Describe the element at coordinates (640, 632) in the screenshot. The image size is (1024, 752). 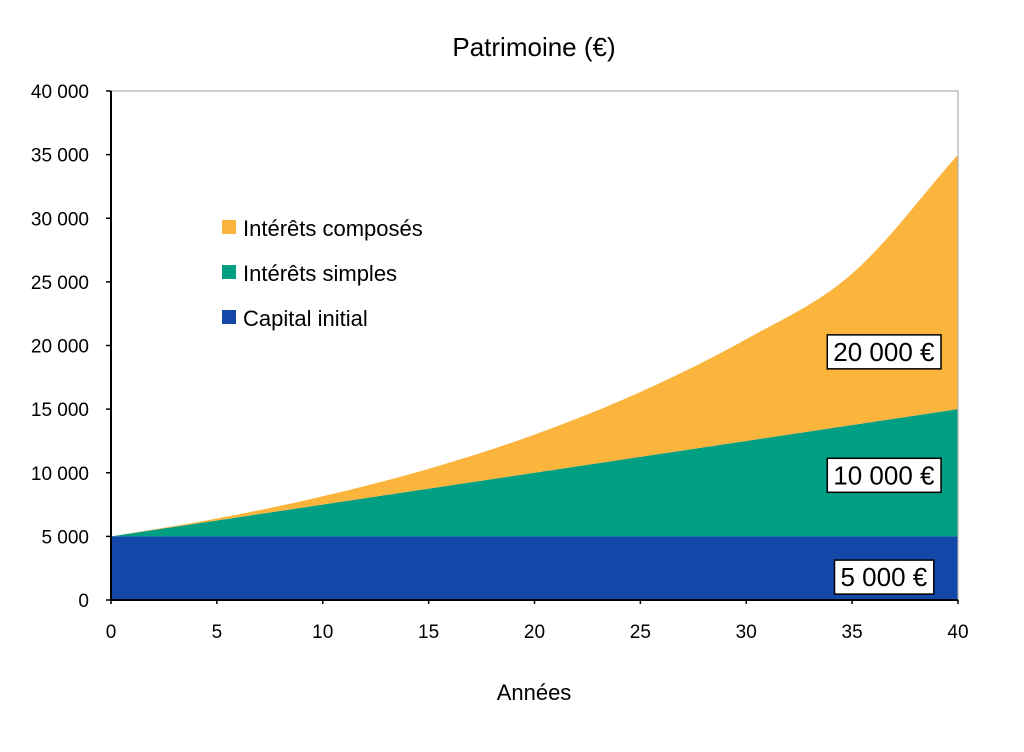
I see `x-tick-label: 25` at that location.